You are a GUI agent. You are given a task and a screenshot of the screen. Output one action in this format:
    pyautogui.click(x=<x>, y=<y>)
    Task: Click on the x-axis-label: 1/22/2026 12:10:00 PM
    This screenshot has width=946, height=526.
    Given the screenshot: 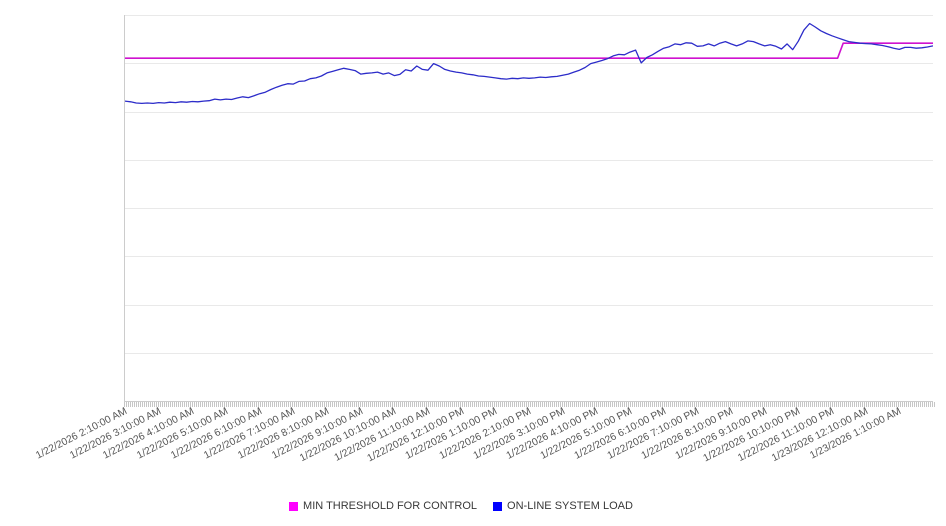 What is the action you would take?
    pyautogui.click(x=415, y=435)
    